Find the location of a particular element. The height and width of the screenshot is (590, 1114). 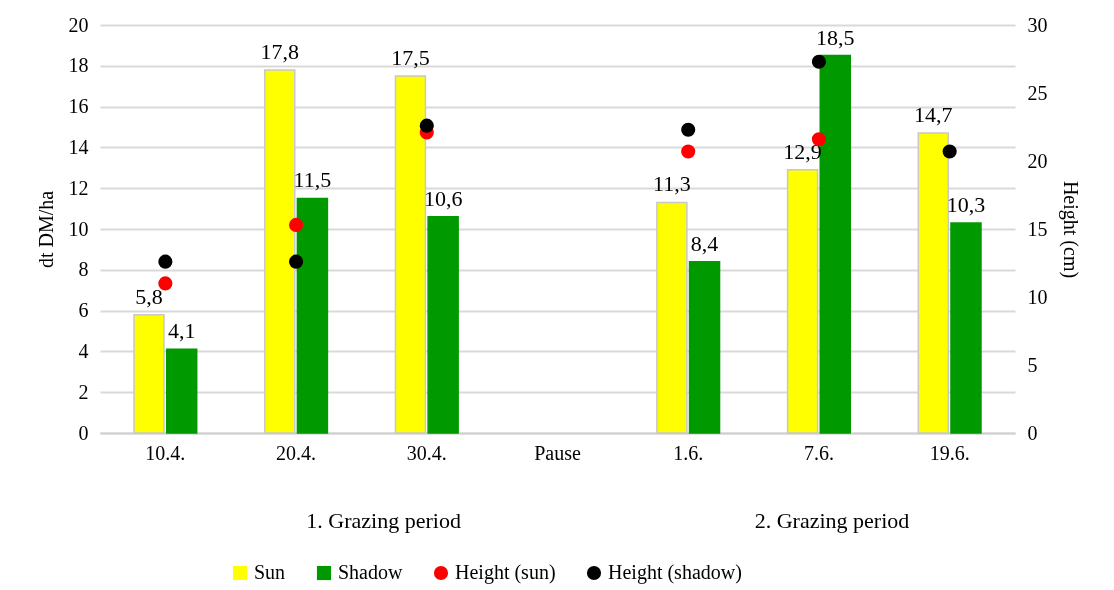

data-label: 8,4 is located at coordinates (704, 243).